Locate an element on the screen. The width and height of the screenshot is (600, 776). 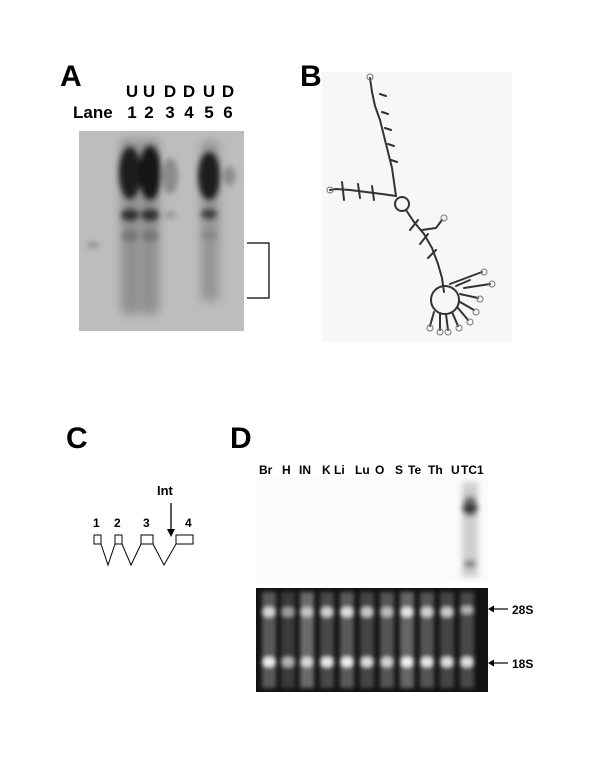
gene-structure-diagram is located at coordinates (143, 535).